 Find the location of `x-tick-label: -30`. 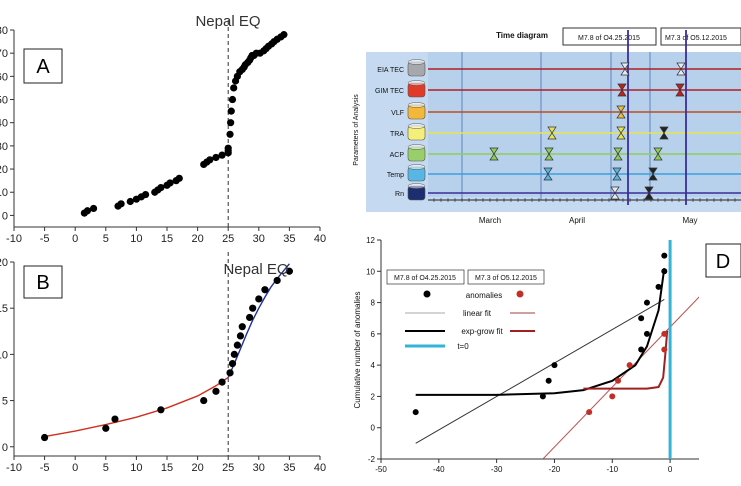

x-tick-label: -30 is located at coordinates (497, 469).